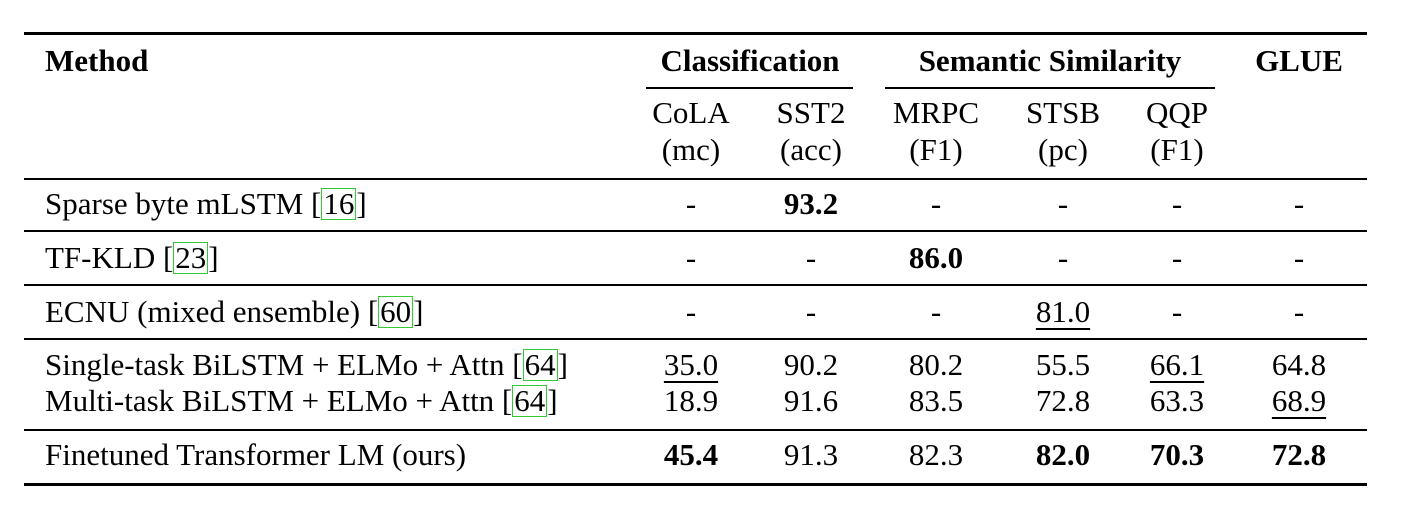  Describe the element at coordinates (212, 311) in the screenshot. I see `row-method-label: ECNU (mixed ensemble) [` at that location.